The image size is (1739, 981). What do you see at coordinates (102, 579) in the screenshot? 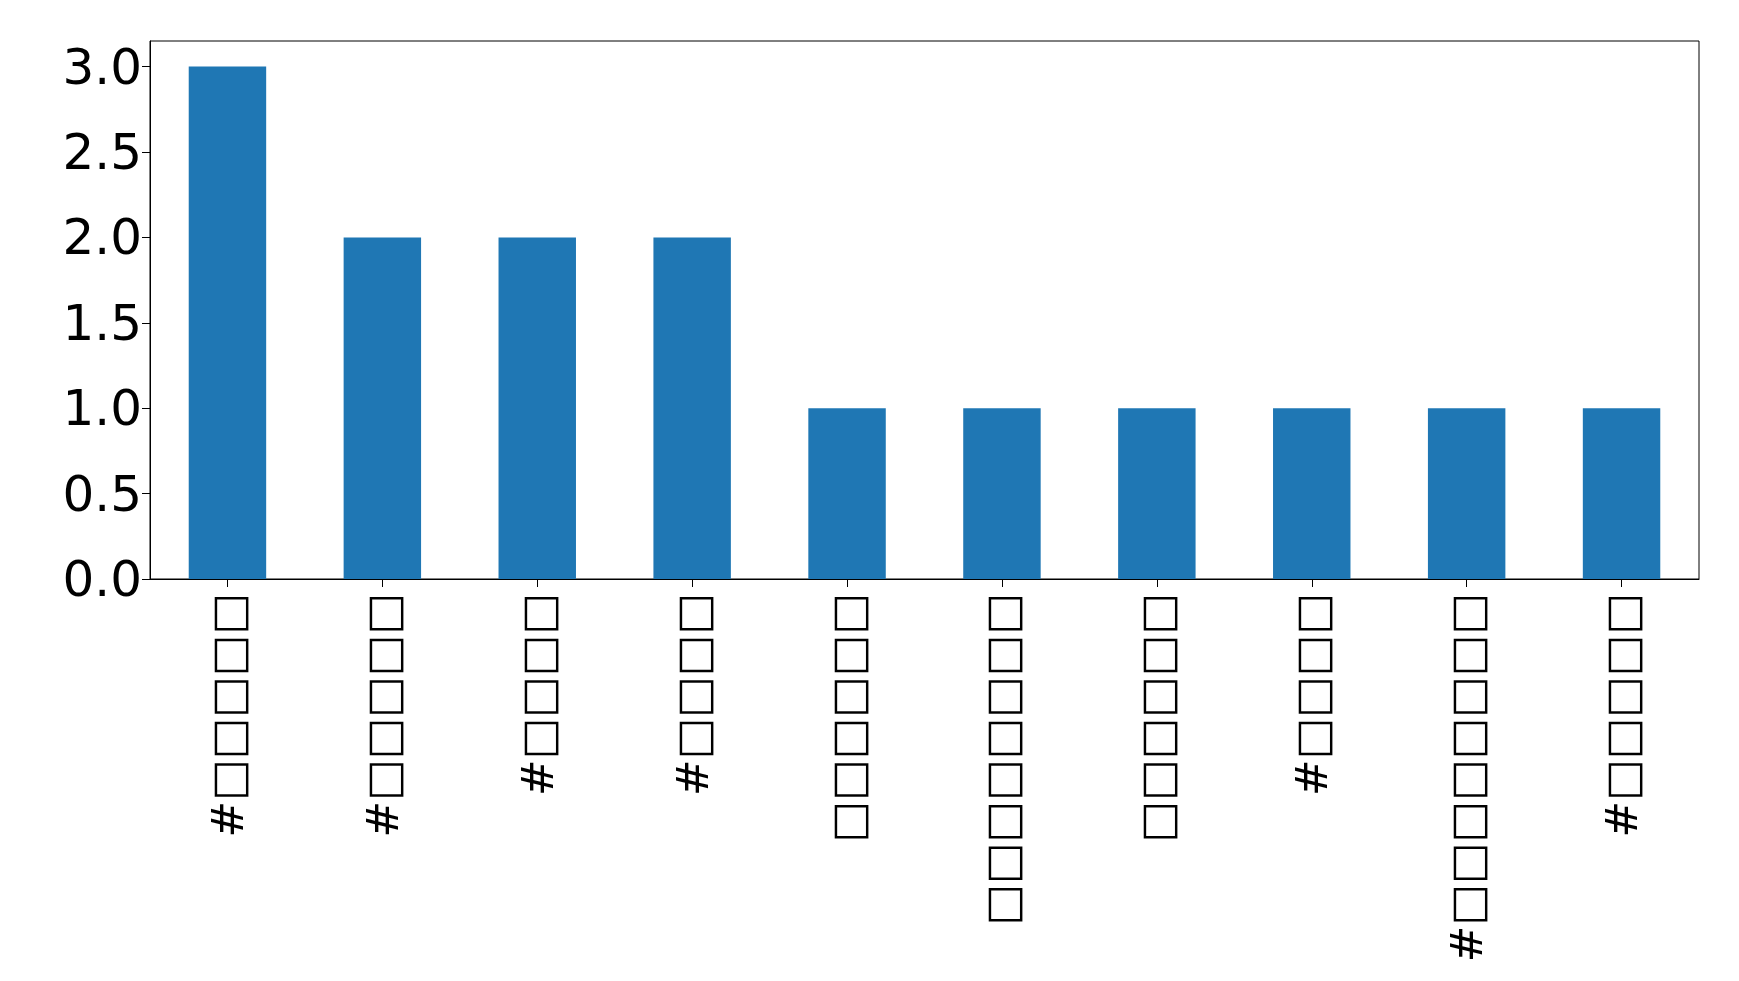
I see `y-tick-label: 0.0` at bounding box center [102, 579].